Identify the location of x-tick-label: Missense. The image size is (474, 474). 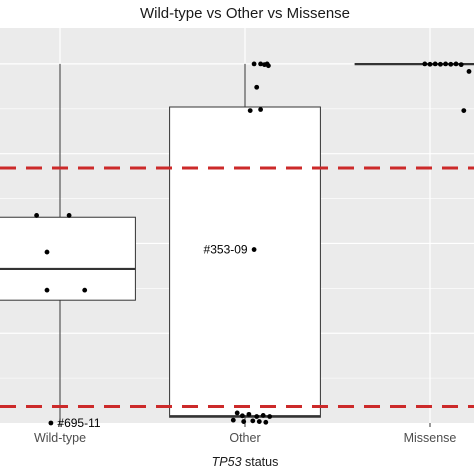
(430, 438).